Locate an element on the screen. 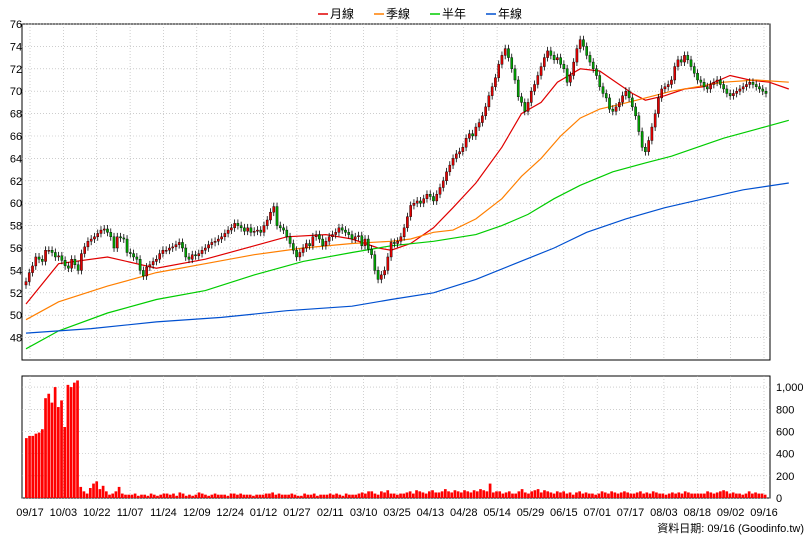 This screenshot has height=540, width=808. price-tick-label: 64 is located at coordinates (16, 159).